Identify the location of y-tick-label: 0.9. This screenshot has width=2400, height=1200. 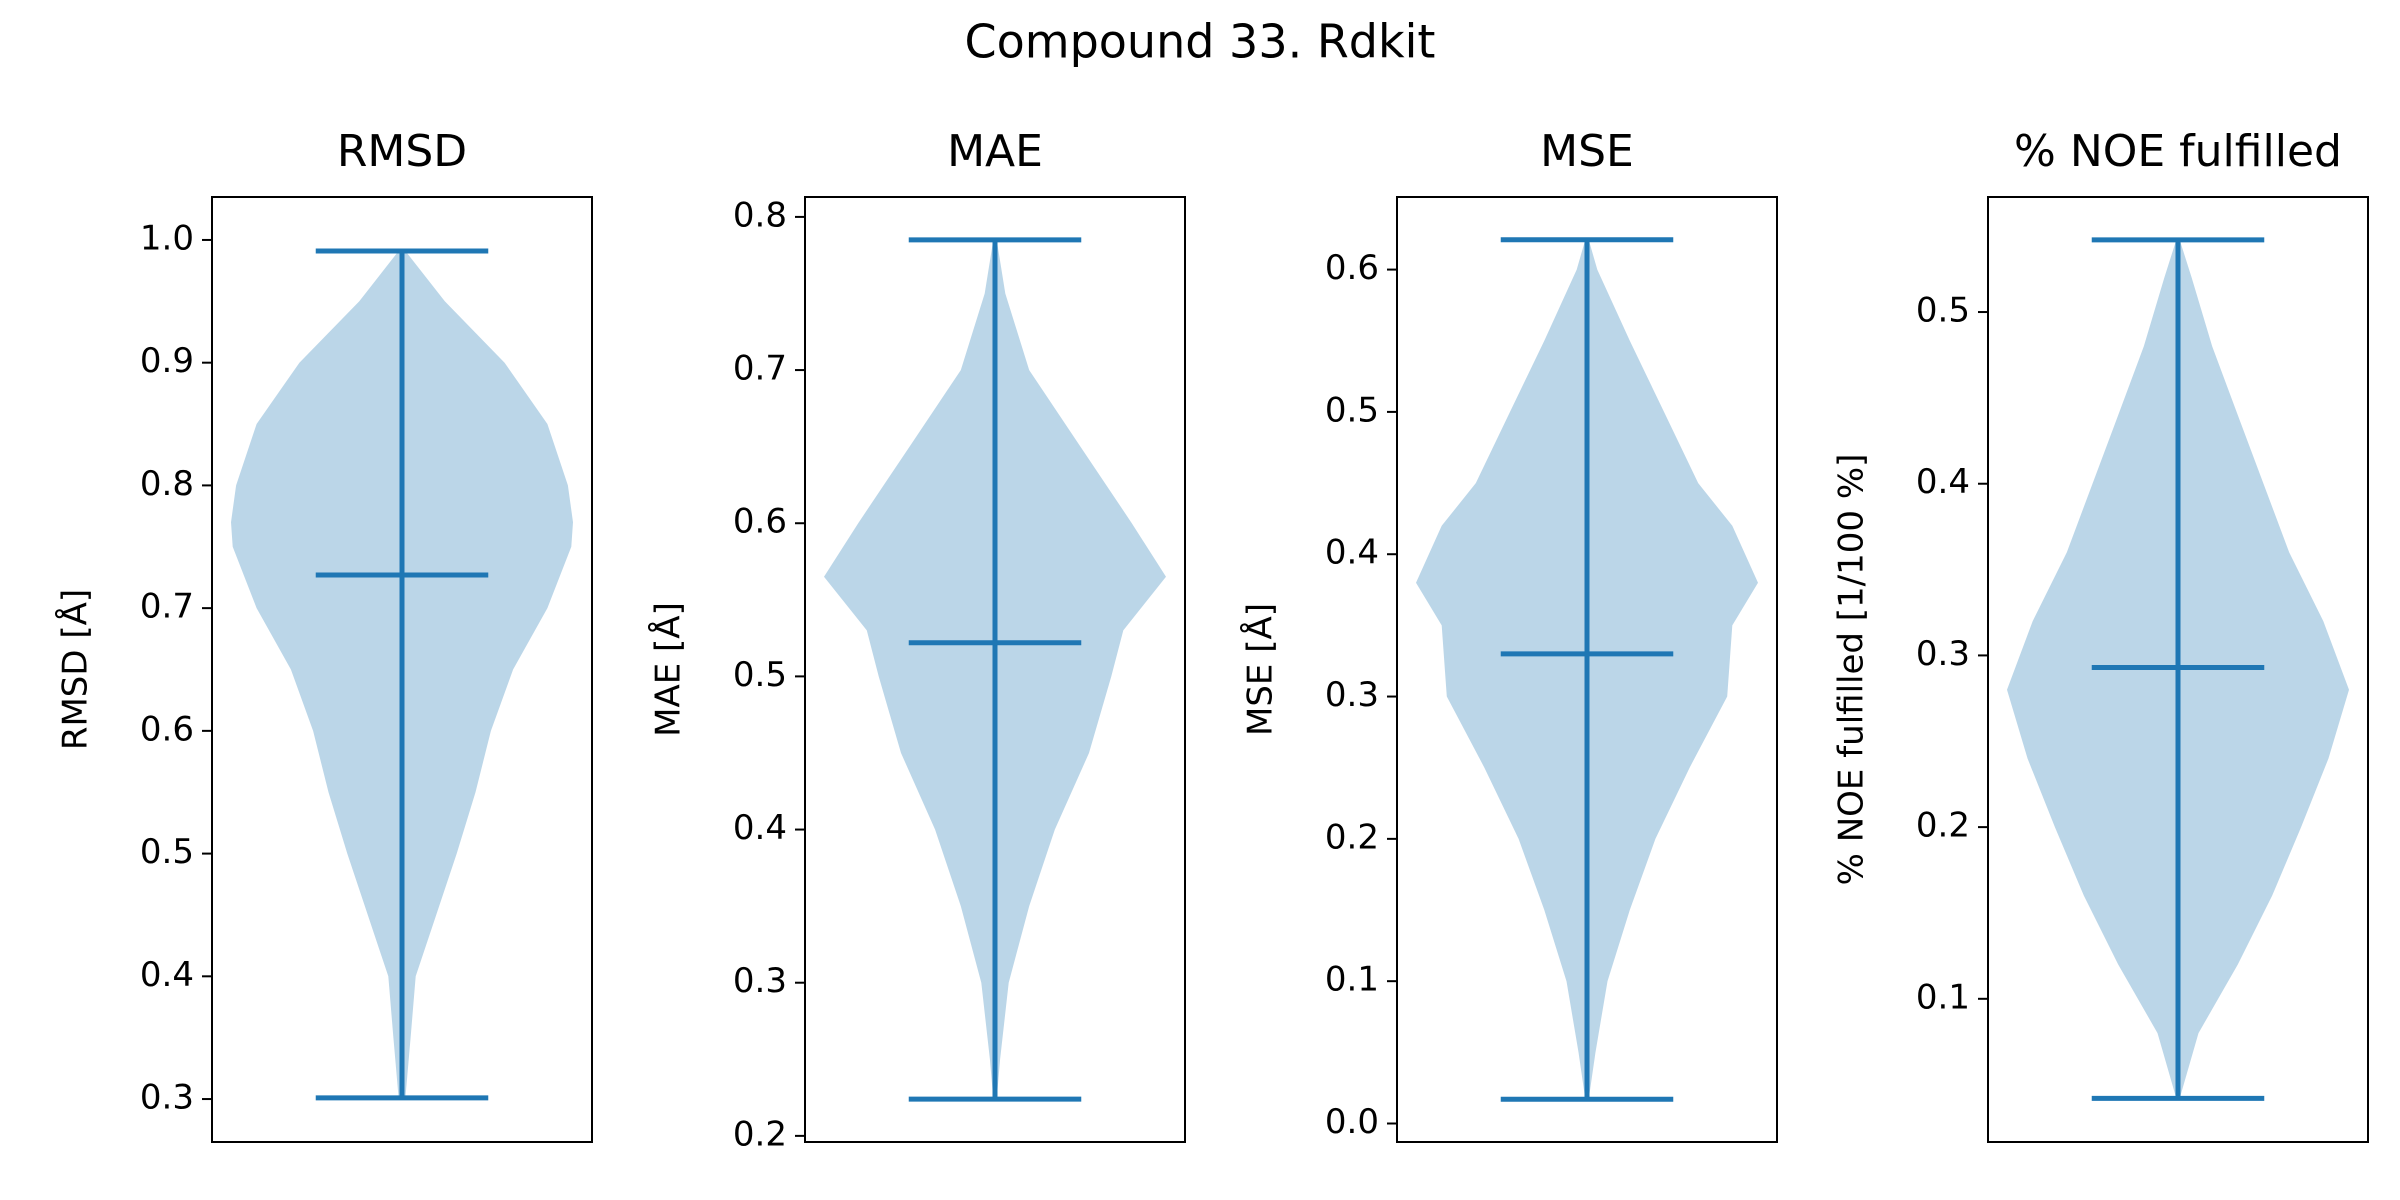
(167, 361).